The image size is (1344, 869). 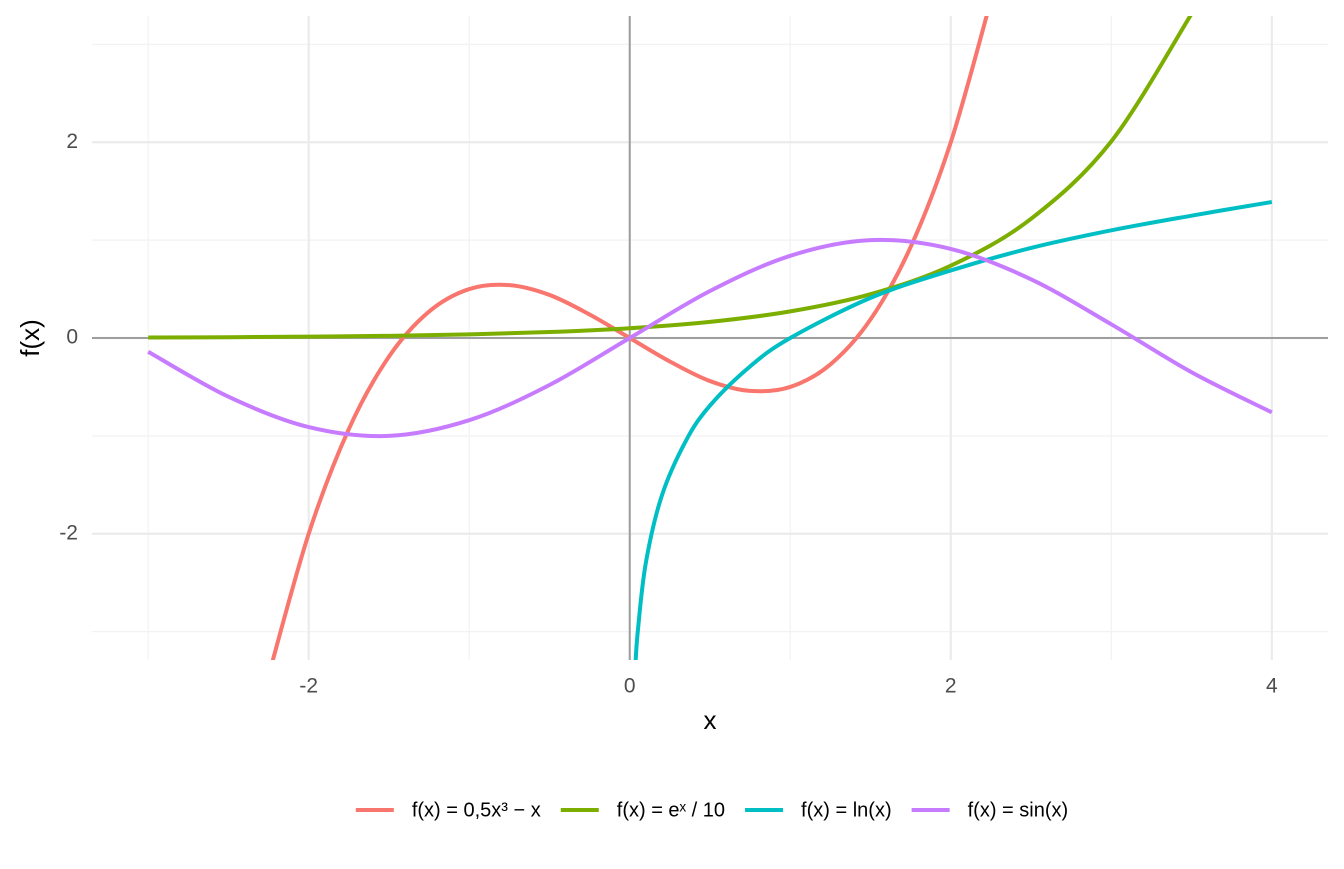 What do you see at coordinates (630, 686) in the screenshot?
I see `x-tick-label: 0` at bounding box center [630, 686].